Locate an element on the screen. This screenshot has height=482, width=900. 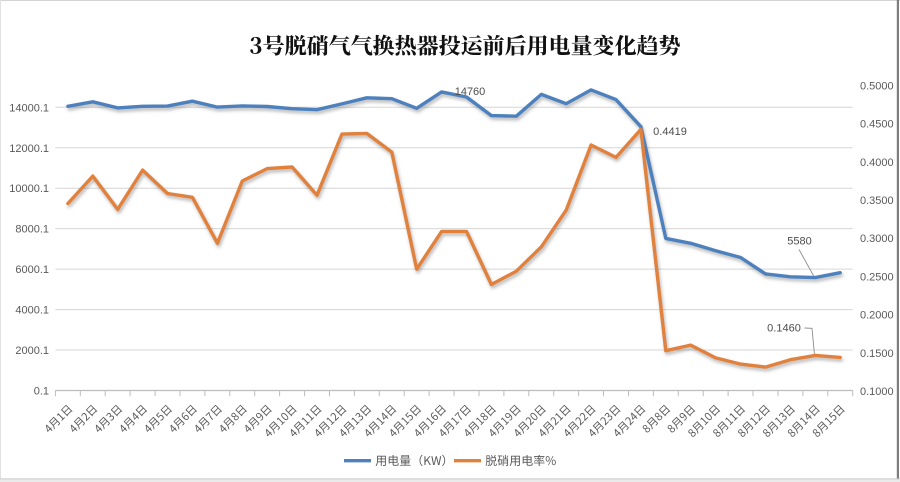
svg-text: 0.2500 is located at coordinates (877, 277).